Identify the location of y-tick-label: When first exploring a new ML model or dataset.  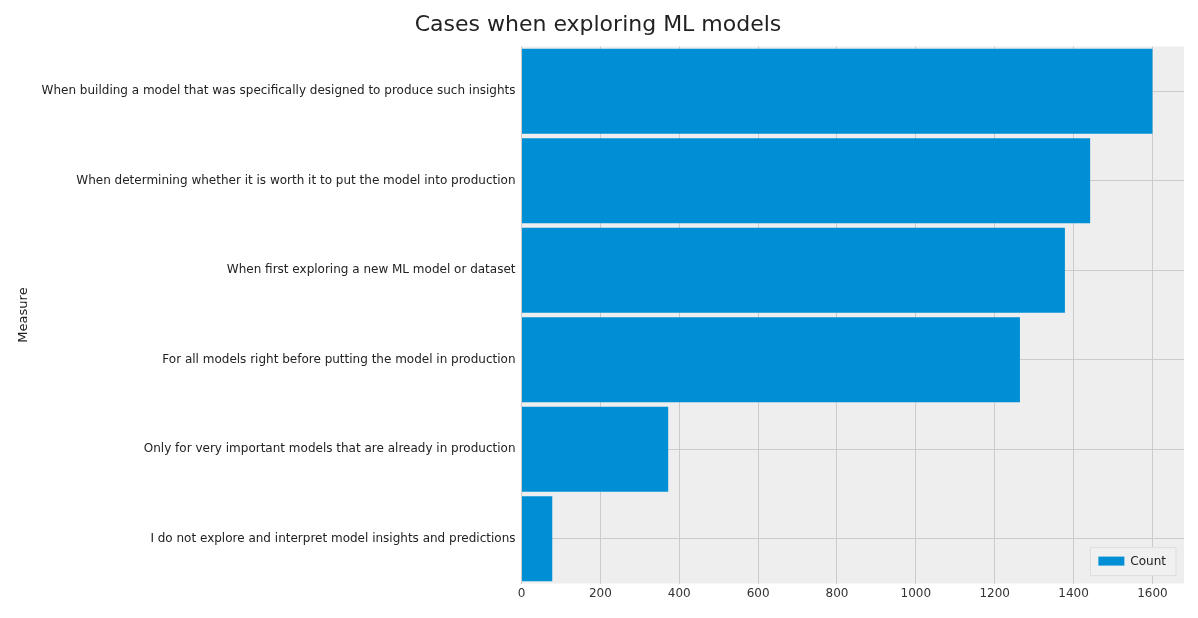
(371, 269).